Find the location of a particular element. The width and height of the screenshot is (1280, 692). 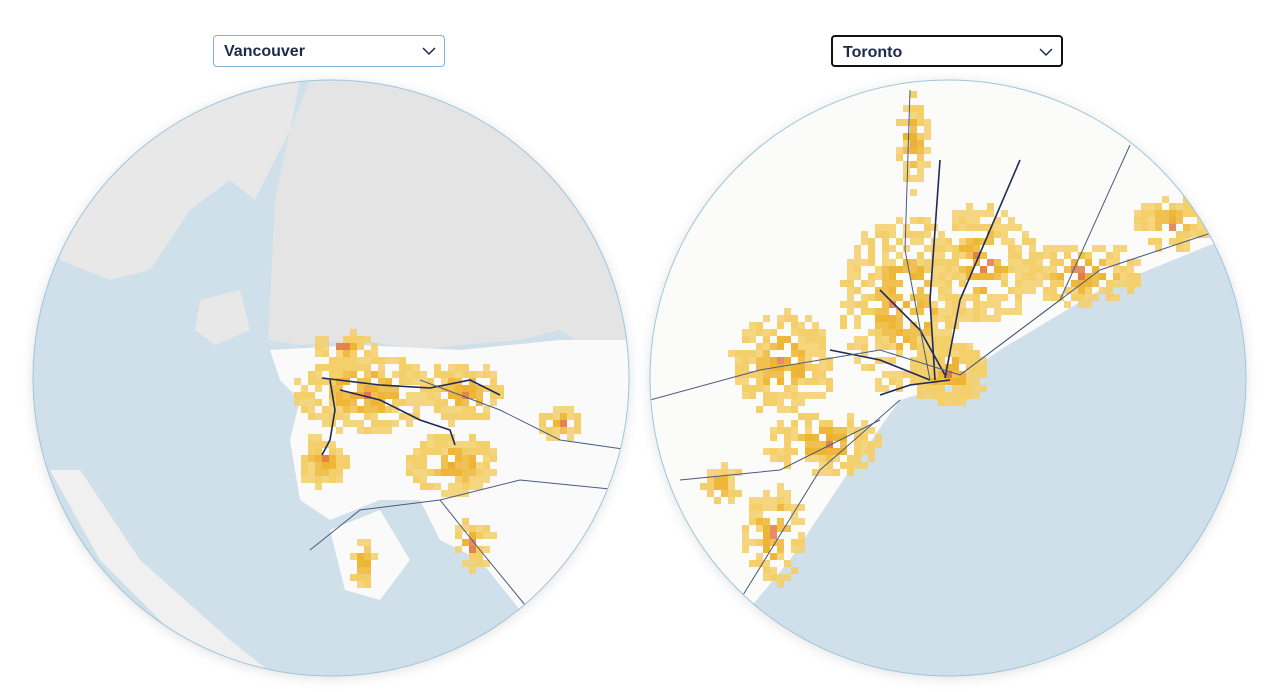

city-select: Toronto is located at coordinates (947, 51).